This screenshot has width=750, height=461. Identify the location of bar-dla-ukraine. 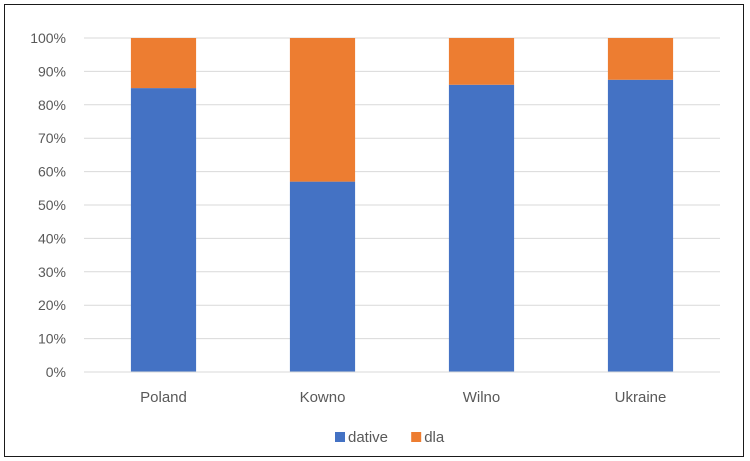
(640, 59).